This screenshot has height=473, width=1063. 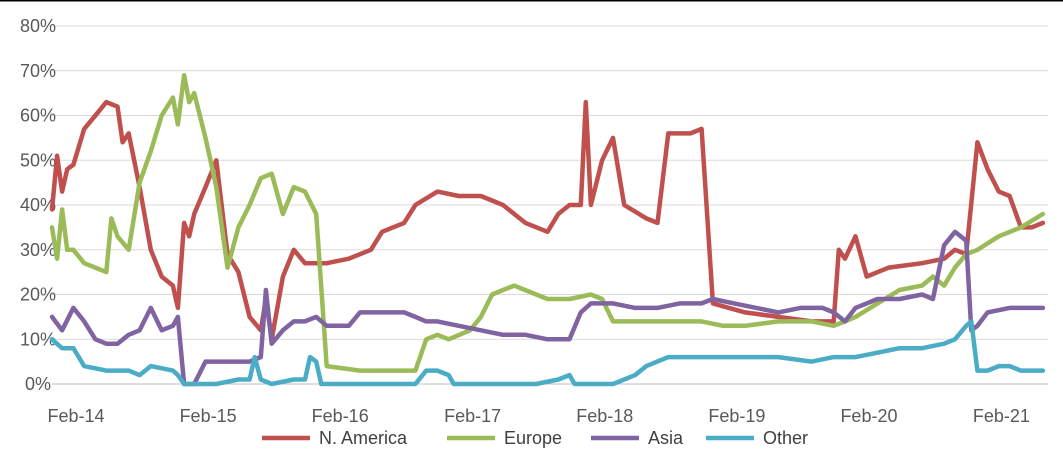 What do you see at coordinates (38, 160) in the screenshot?
I see `y-tick-label: 50%` at bounding box center [38, 160].